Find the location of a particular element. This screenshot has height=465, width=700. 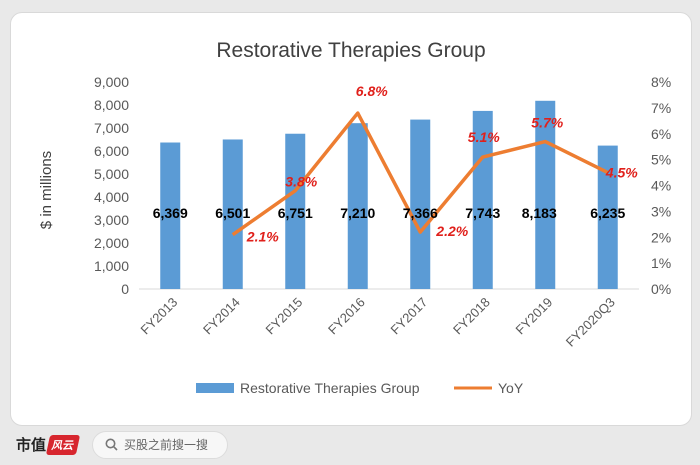

footer-bar: 市值 风云 买股之前搜一搜 is located at coordinates (350, 444).